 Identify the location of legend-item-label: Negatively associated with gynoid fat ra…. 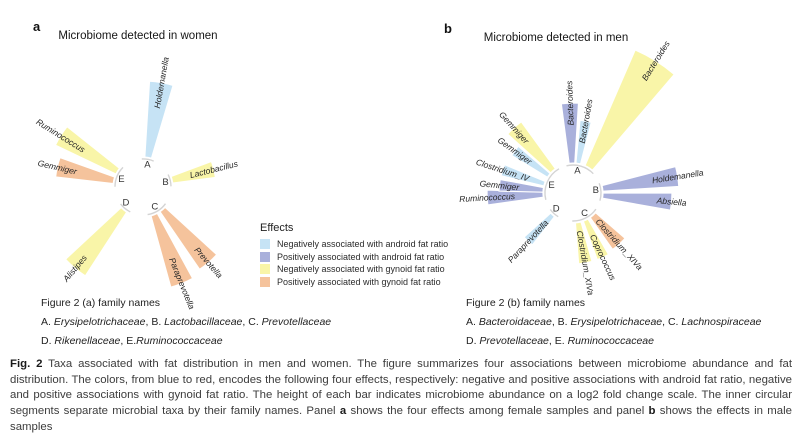
(361, 269).